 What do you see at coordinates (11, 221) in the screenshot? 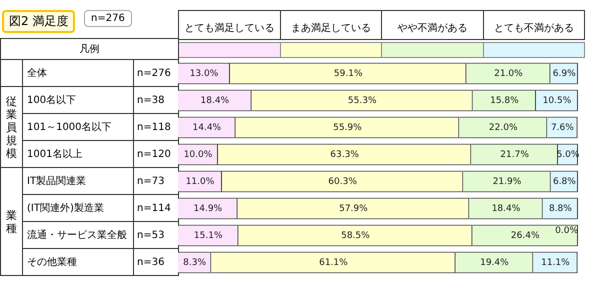
I see `table-cell: 業種` at bounding box center [11, 221].